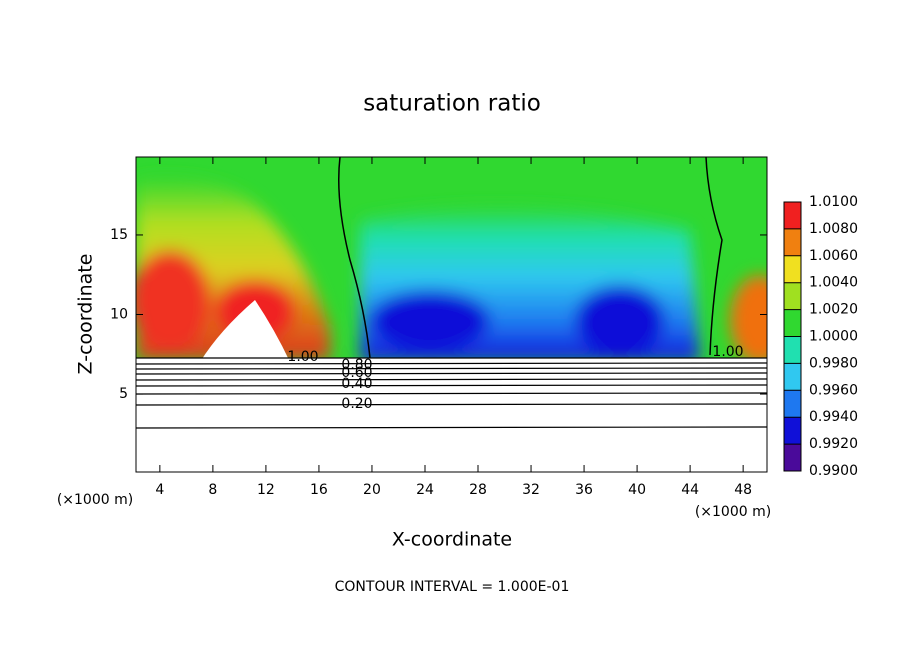 This screenshot has width=904, height=654. What do you see at coordinates (266, 490) in the screenshot?
I see `x-tick-label: 12` at bounding box center [266, 490].